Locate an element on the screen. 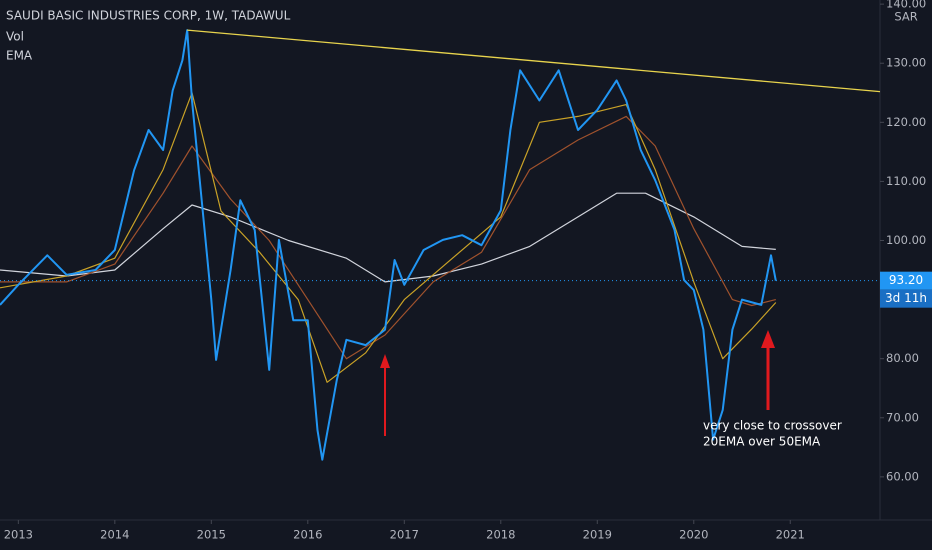 The height and width of the screenshot is (550, 932). currency-label: SAR is located at coordinates (905, 17).